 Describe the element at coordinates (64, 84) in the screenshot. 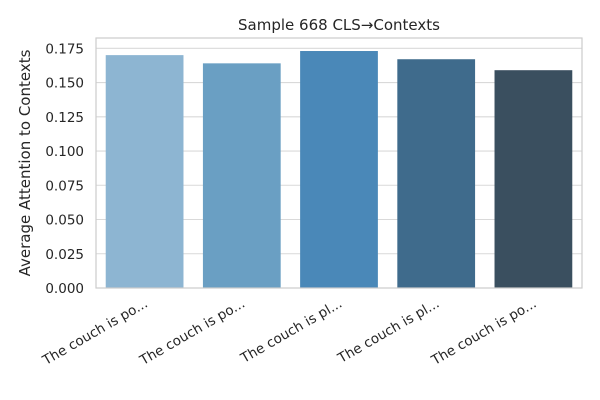

I see `y-tick-label: 0.150` at that location.